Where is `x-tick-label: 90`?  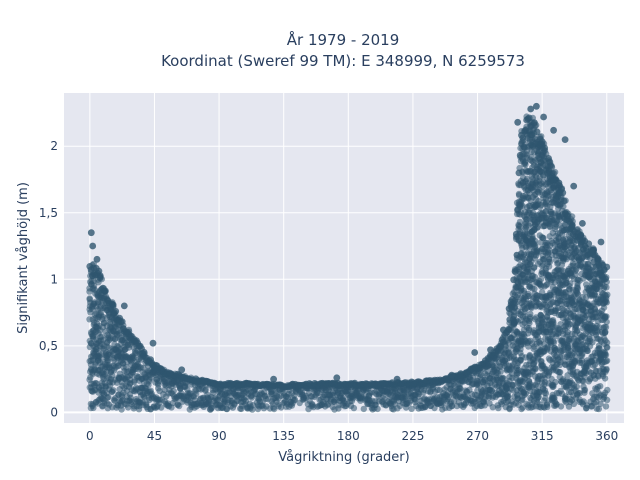 x-tick-label: 90 is located at coordinates (218, 436).